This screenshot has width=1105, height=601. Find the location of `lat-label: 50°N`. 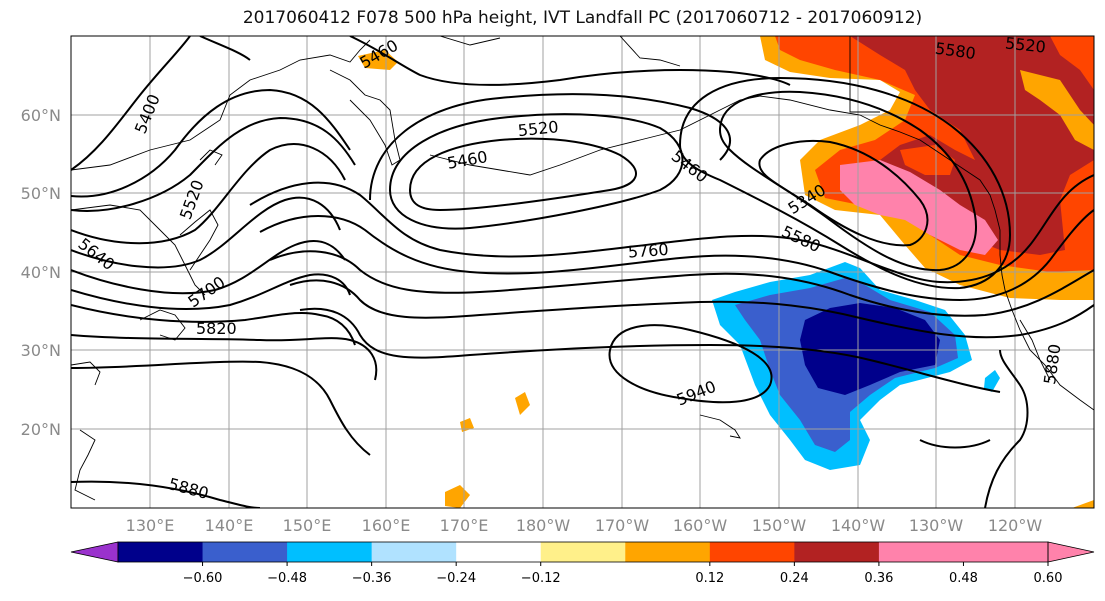

lat-label: 50°N is located at coordinates (41, 193).